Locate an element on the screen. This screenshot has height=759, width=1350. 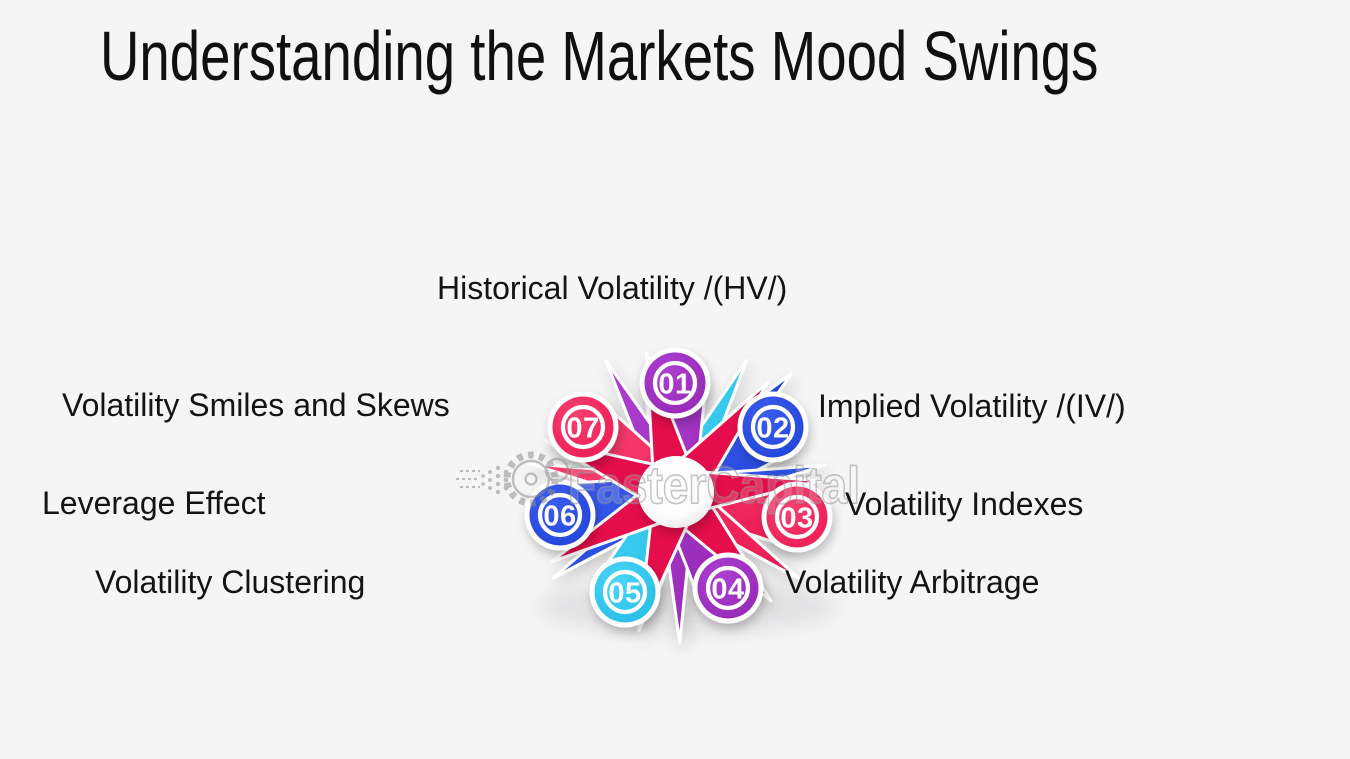
diagram-label-04: Volatility Arbitrage is located at coordinates (912, 582).